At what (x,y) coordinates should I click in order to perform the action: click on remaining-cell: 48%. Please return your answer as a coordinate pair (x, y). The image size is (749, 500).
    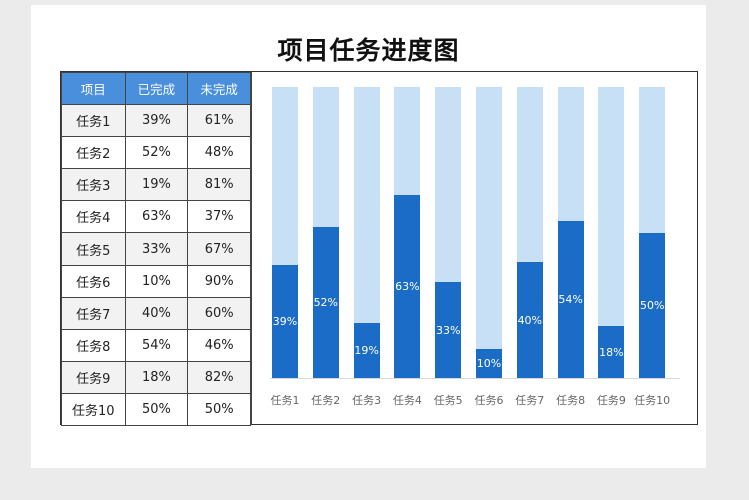
    Looking at the image, I should click on (219, 153).